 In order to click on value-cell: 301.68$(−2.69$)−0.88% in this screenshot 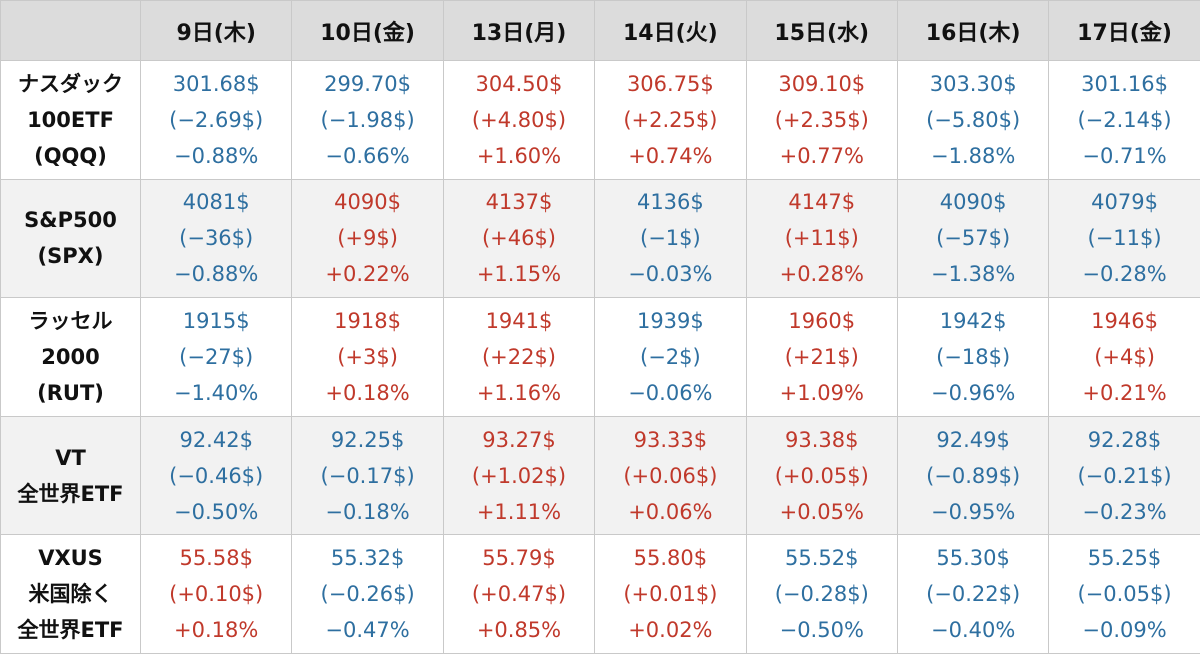, I will do `click(216, 120)`.